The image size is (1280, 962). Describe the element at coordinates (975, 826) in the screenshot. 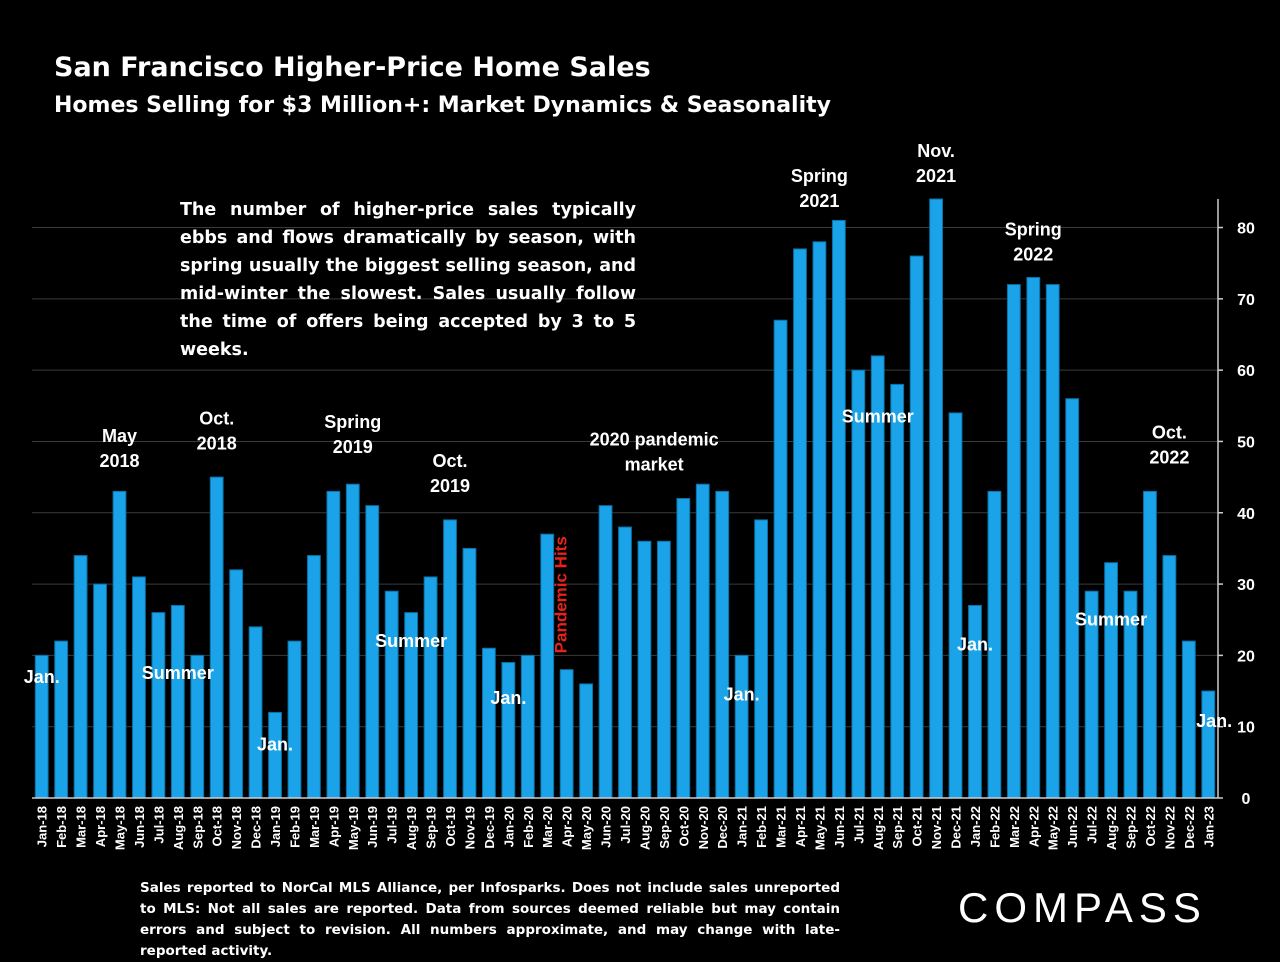

I see `x-tick-label: Jan-22` at that location.